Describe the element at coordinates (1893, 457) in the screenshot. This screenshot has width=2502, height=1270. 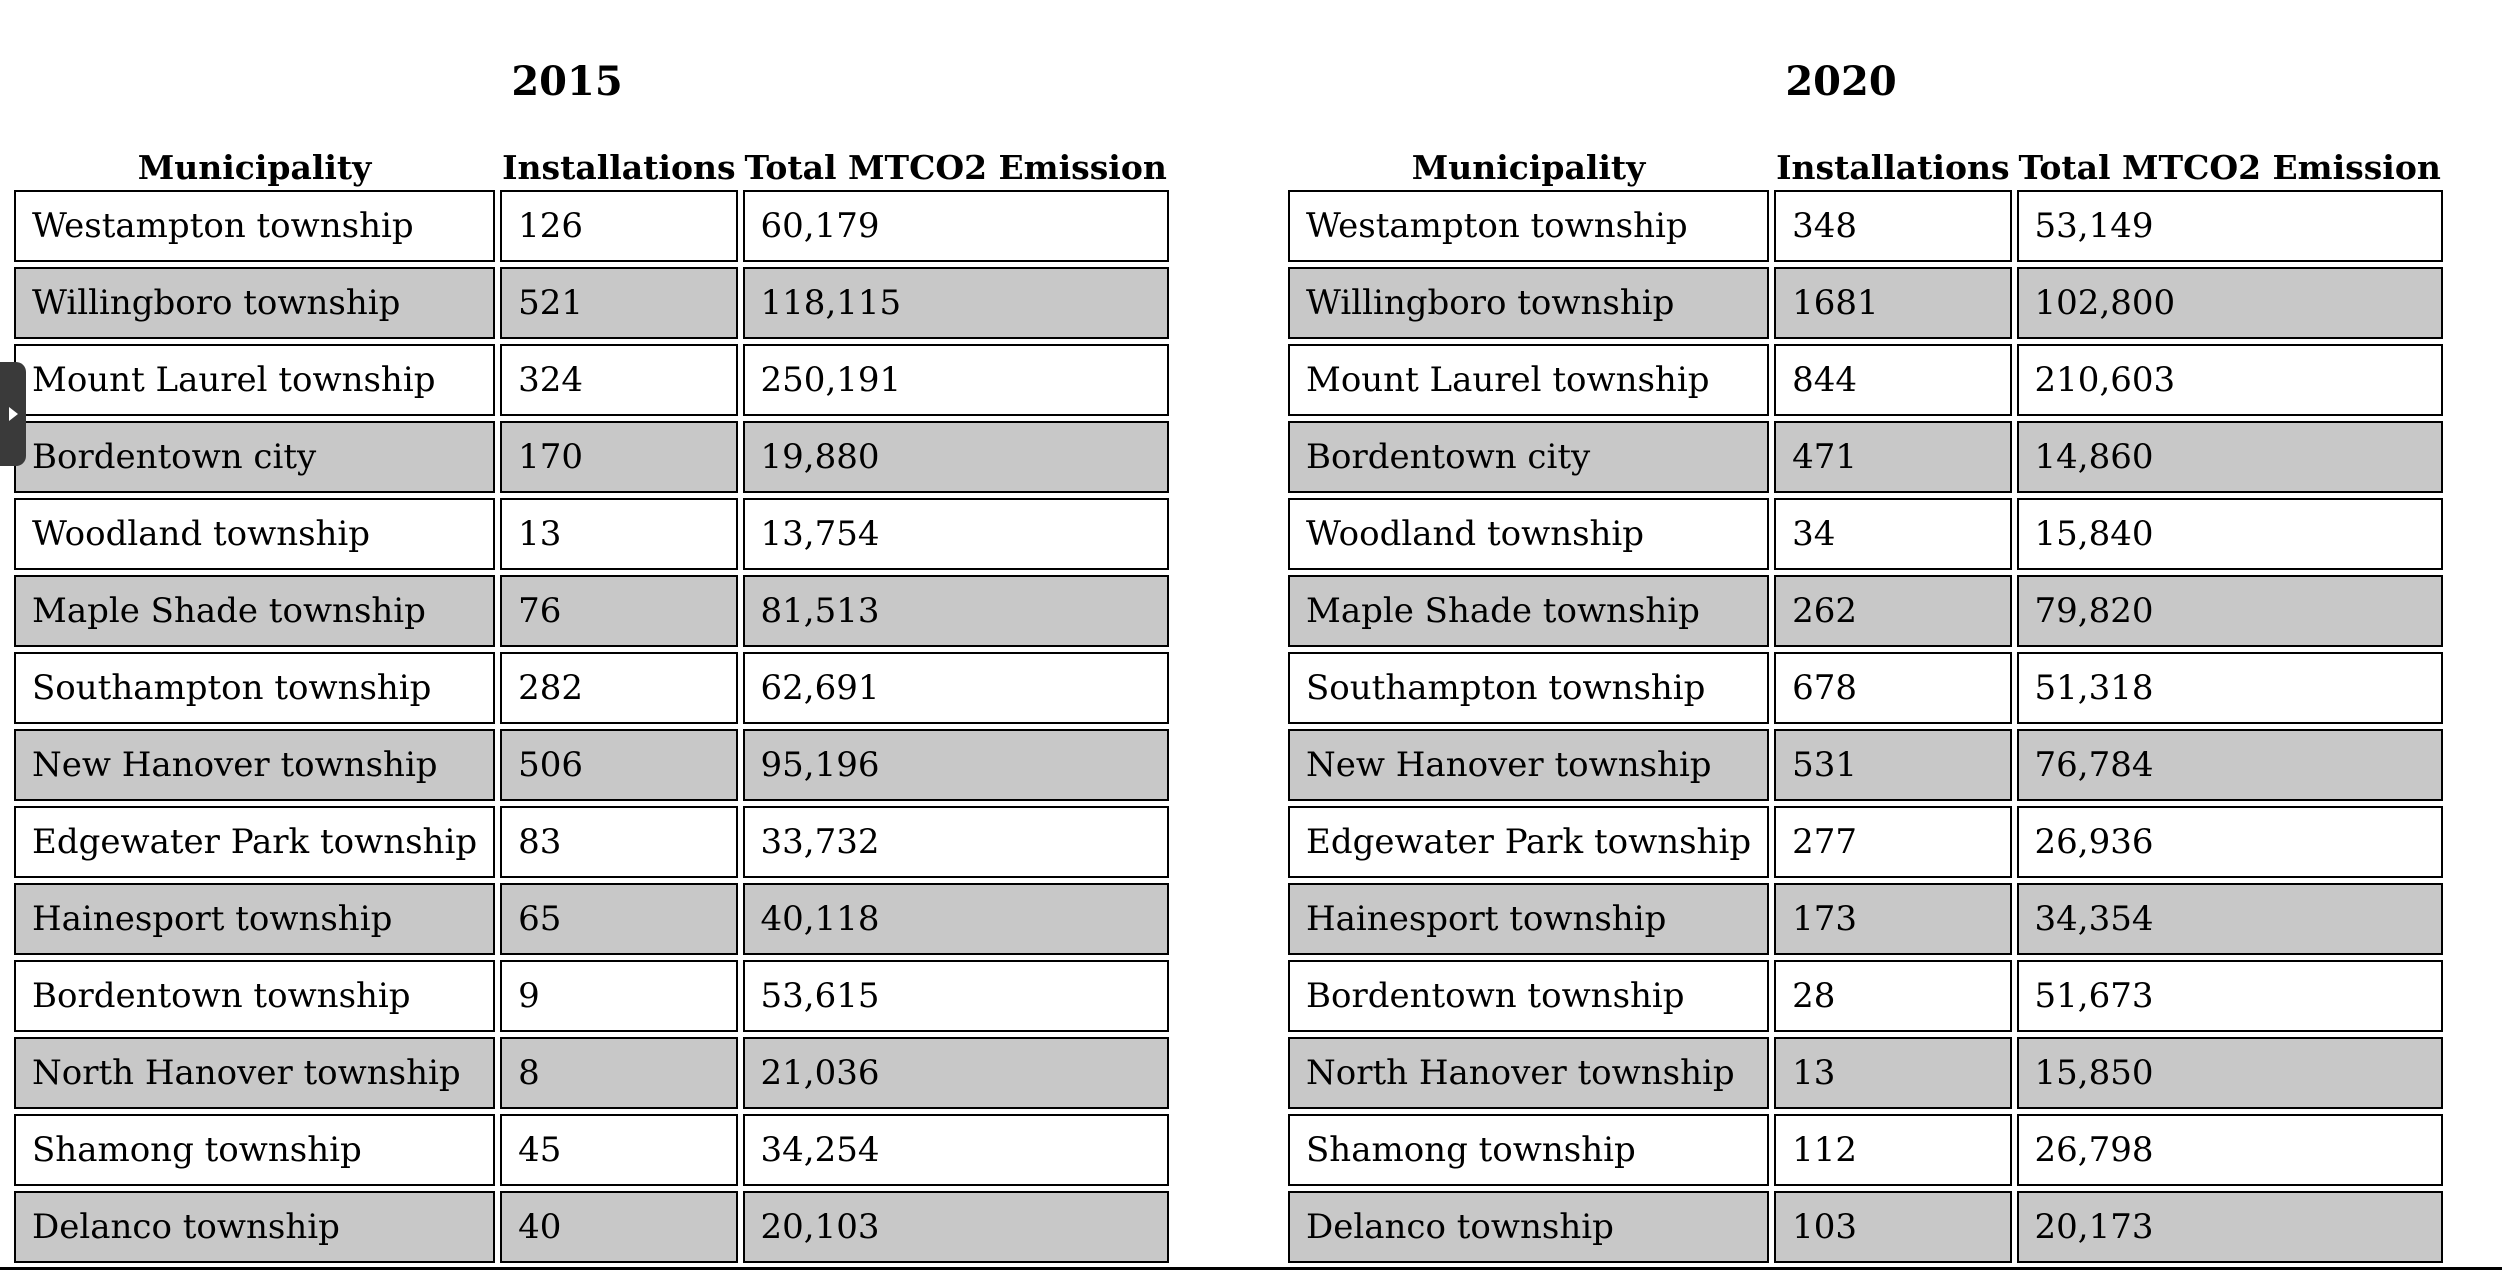
I see `cell-installations: 471` at that location.